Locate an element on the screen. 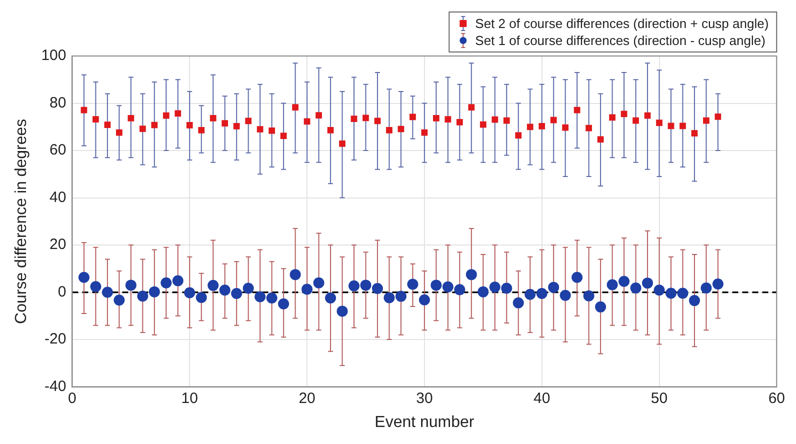  y-tick-label: 100 is located at coordinates (53, 55).